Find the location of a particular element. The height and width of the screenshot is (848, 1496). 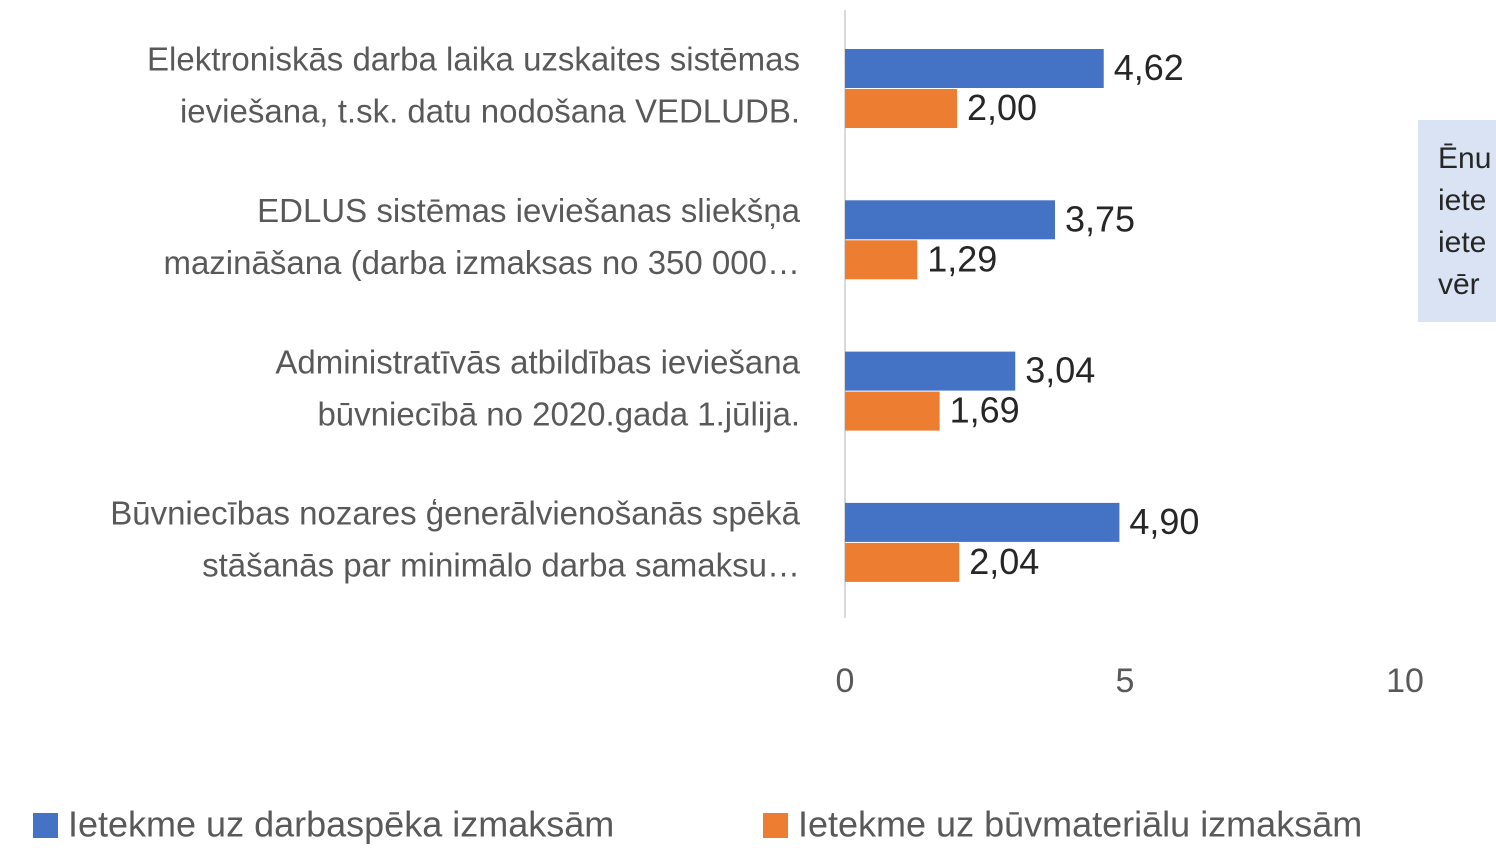

category-label: EDLUS sistēmas ieviešanas sliekšņa is located at coordinates (529, 210).